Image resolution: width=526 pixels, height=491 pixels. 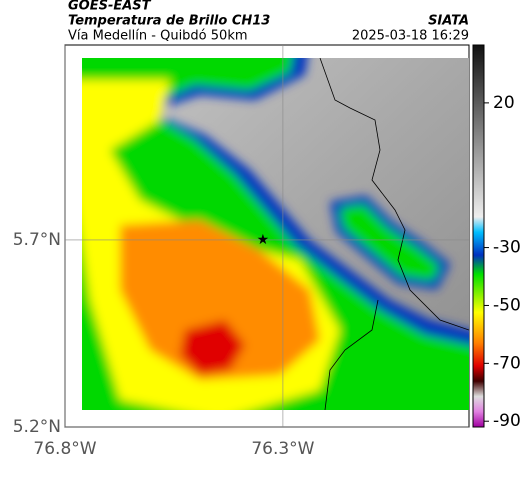 What do you see at coordinates (448, 21) in the screenshot?
I see `source: SIATA` at bounding box center [448, 21].